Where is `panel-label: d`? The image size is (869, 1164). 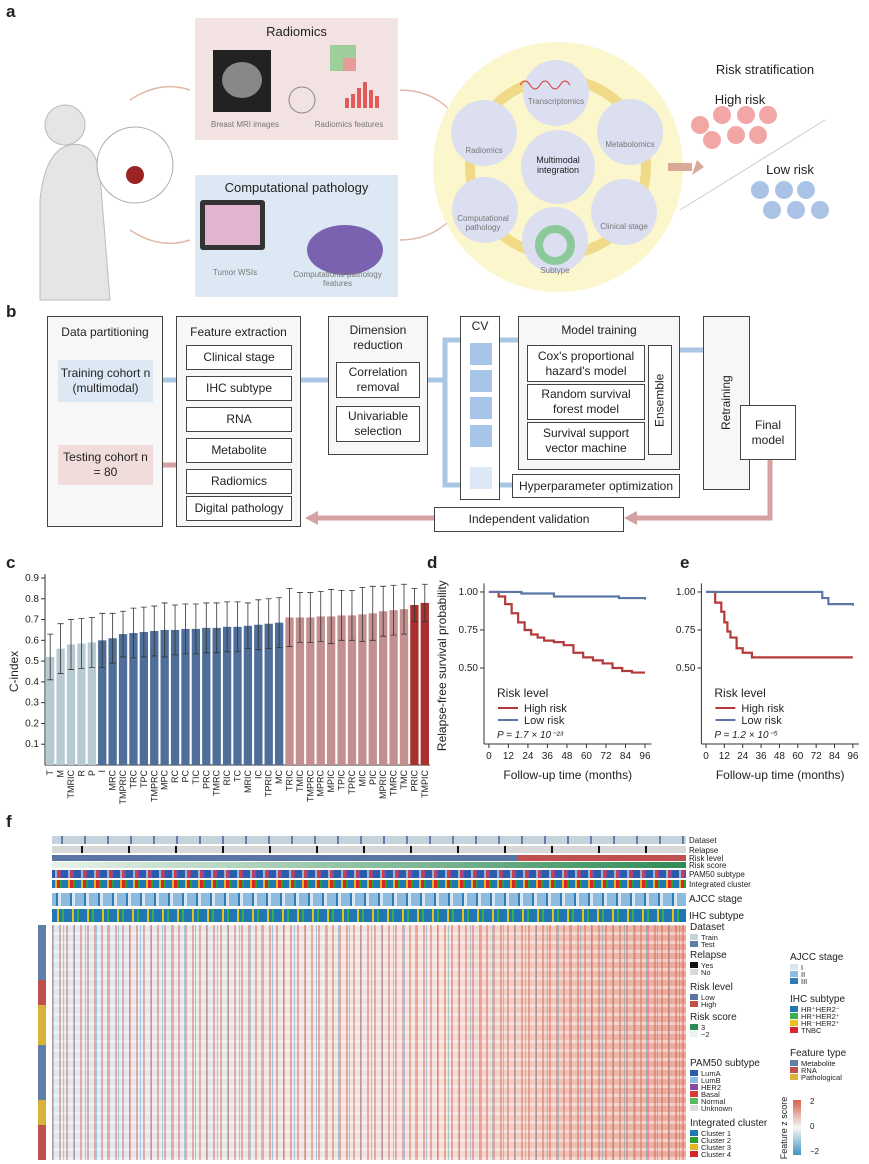
panel-label: d is located at coordinates (432, 562).